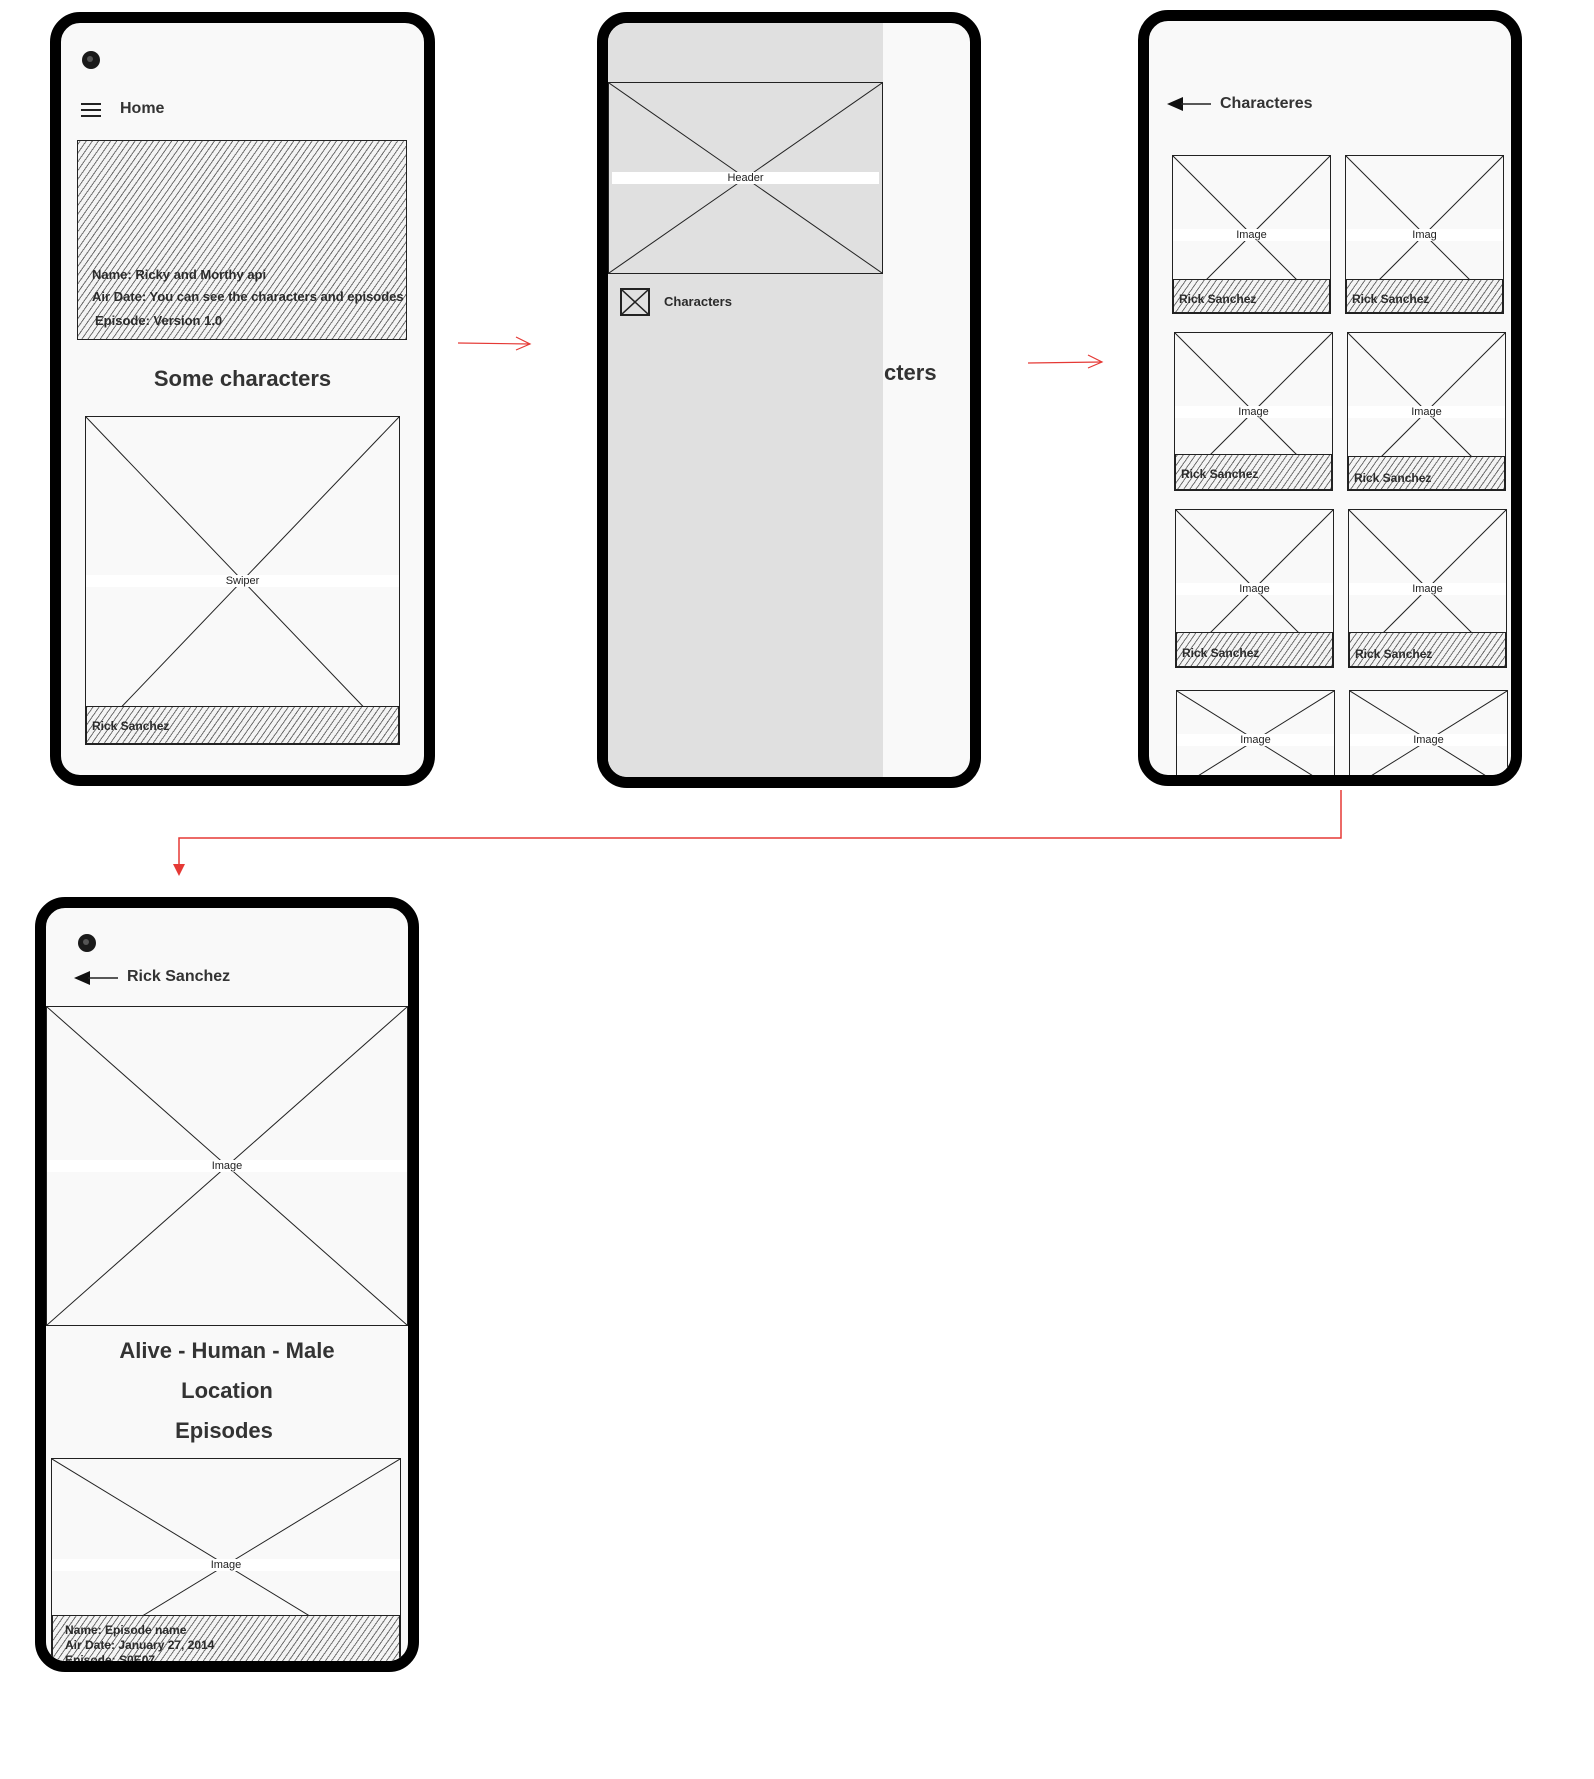 This screenshot has width=1594, height=1779. I want to click on app-info-episode: Episode: Version 1.0, so click(159, 320).